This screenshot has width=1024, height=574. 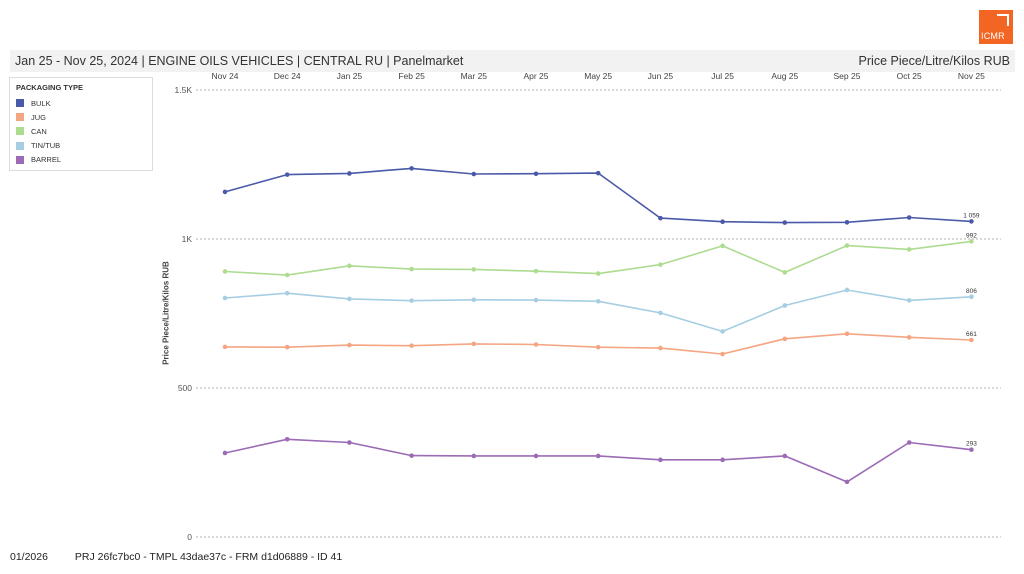 What do you see at coordinates (971, 235) in the screenshot?
I see `data-label-can: 992` at bounding box center [971, 235].